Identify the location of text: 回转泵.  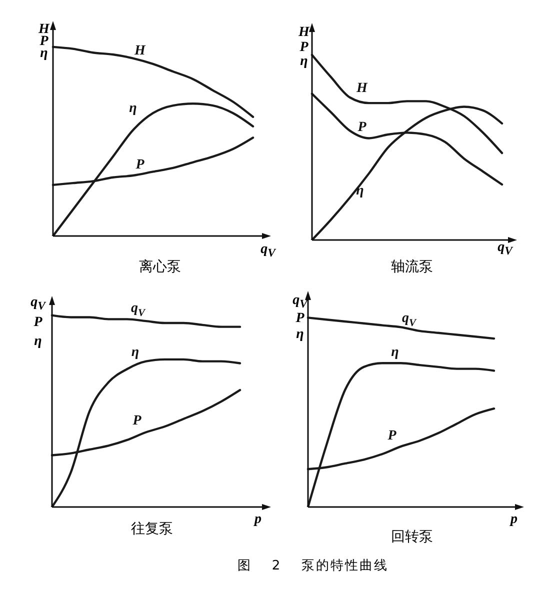
(412, 537).